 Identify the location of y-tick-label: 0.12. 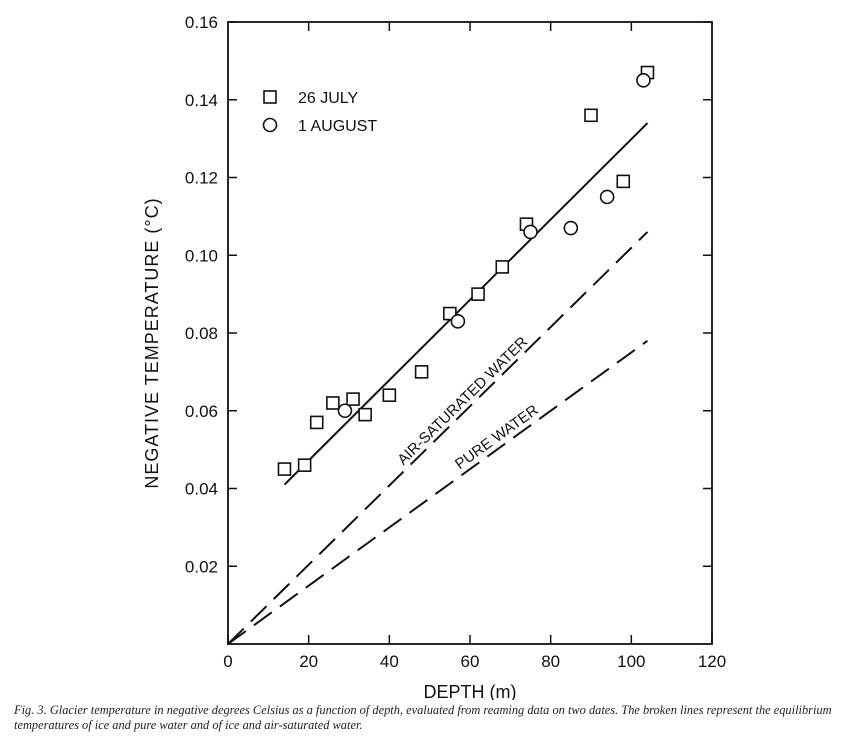
(201, 178).